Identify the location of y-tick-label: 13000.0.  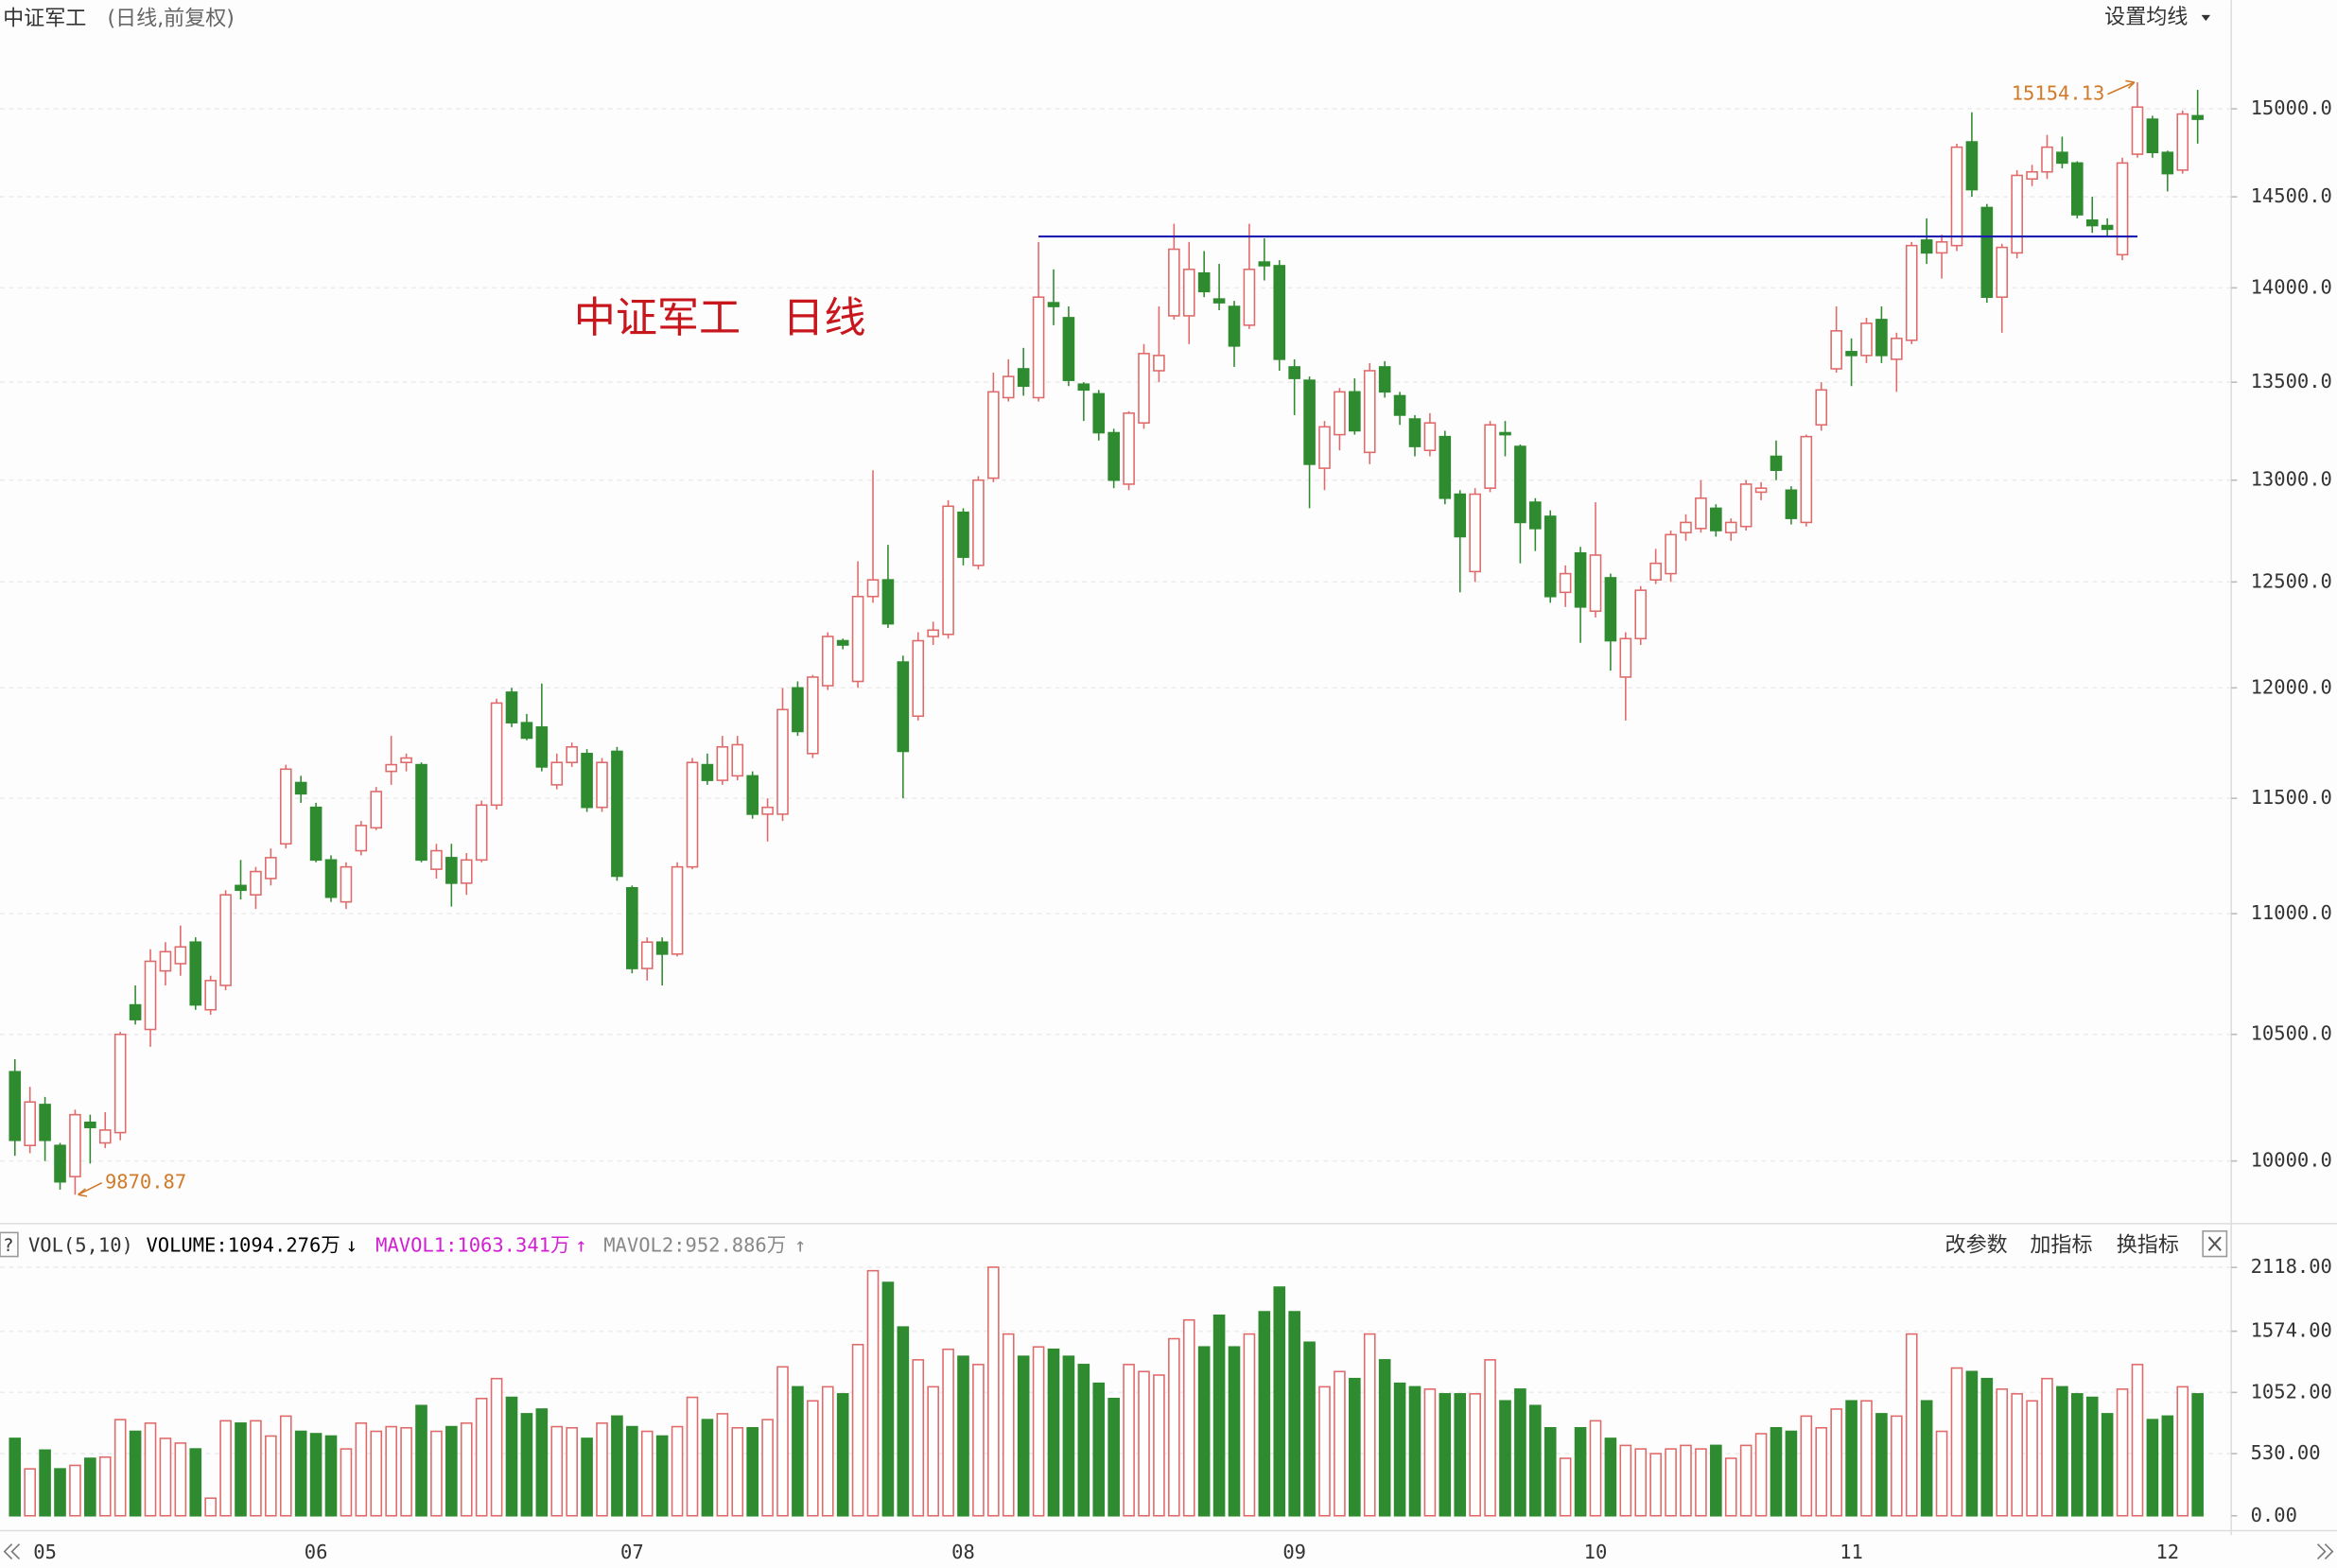
(2291, 479).